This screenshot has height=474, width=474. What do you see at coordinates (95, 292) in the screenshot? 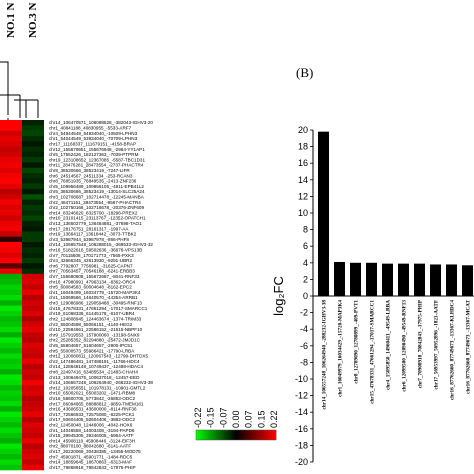
I see `heatmap-row-label: chr1_16049499_16034779_-15720-MAP3K4` at bounding box center [95, 292].